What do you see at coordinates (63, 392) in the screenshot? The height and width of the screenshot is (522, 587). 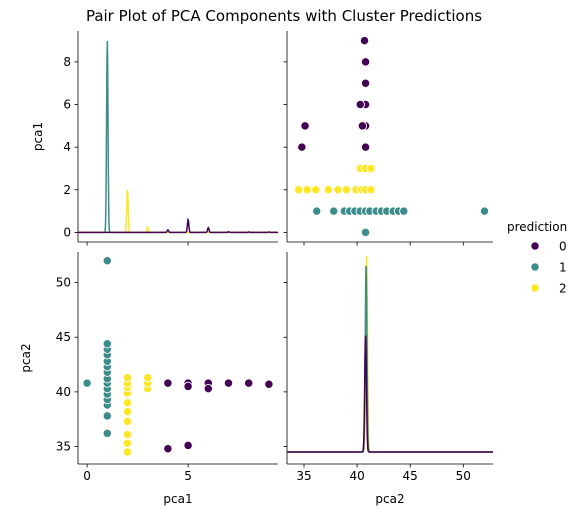 I see `y-tick-label: 40` at bounding box center [63, 392].